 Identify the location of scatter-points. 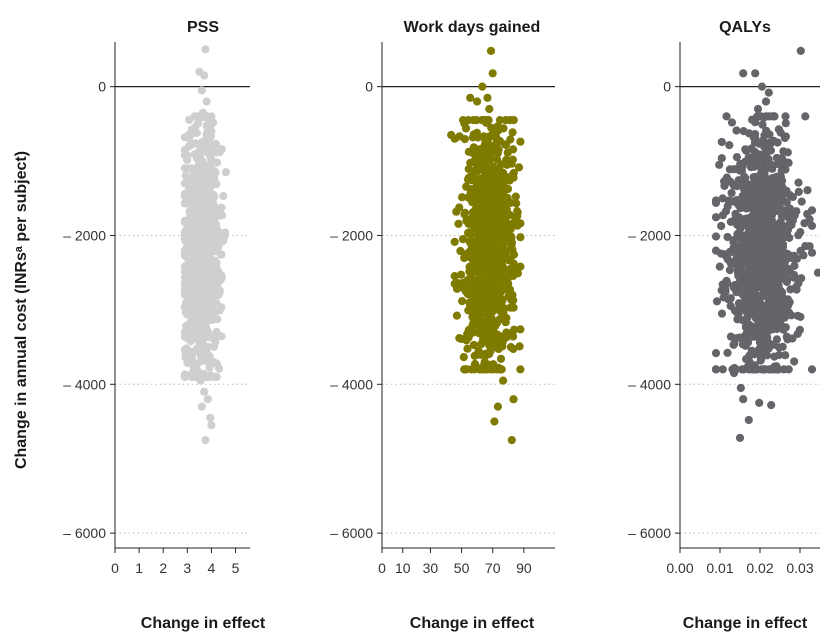
(205, 245).